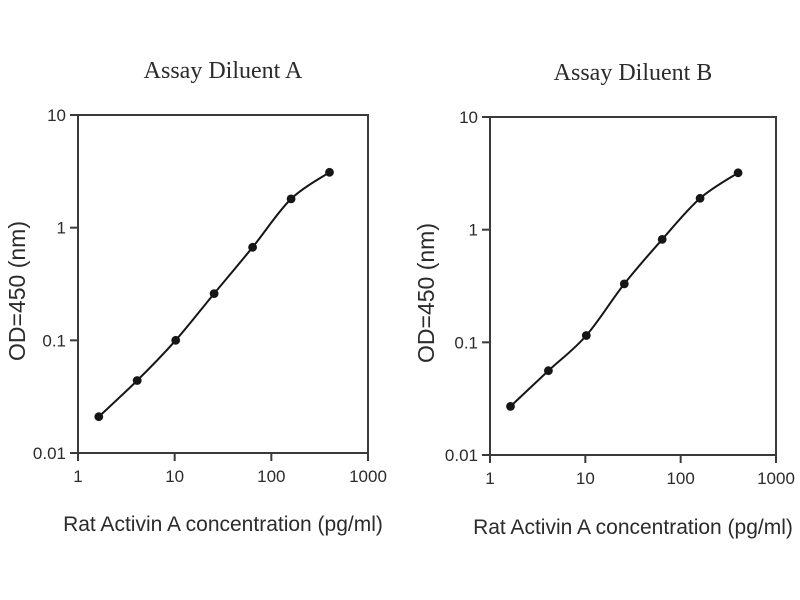 Image resolution: width=800 pixels, height=600 pixels. What do you see at coordinates (223, 524) in the screenshot?
I see `x-axis-label-a: Rat Activin A concentration (pg/ml)` at bounding box center [223, 524].